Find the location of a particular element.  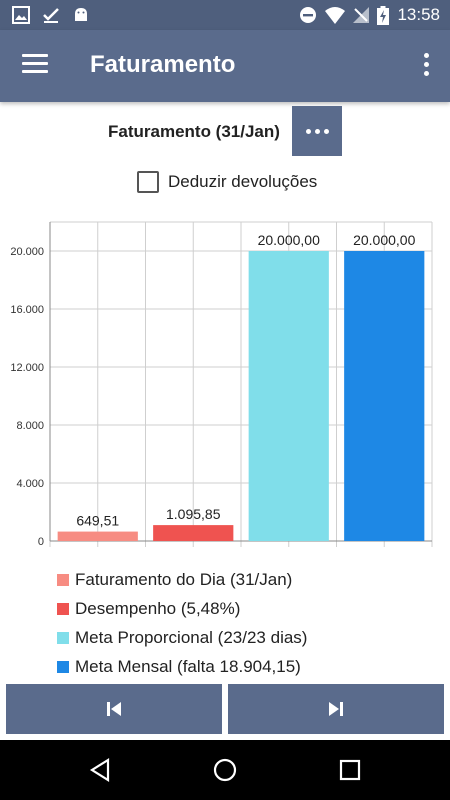

no-sim-icon is located at coordinates (361, 15).